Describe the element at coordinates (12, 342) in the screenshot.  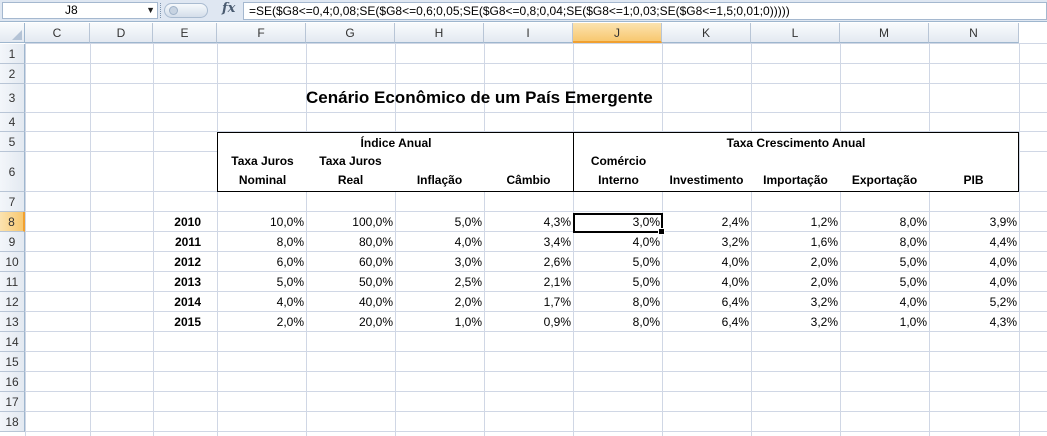
I see `row-header-14: 14` at that location.